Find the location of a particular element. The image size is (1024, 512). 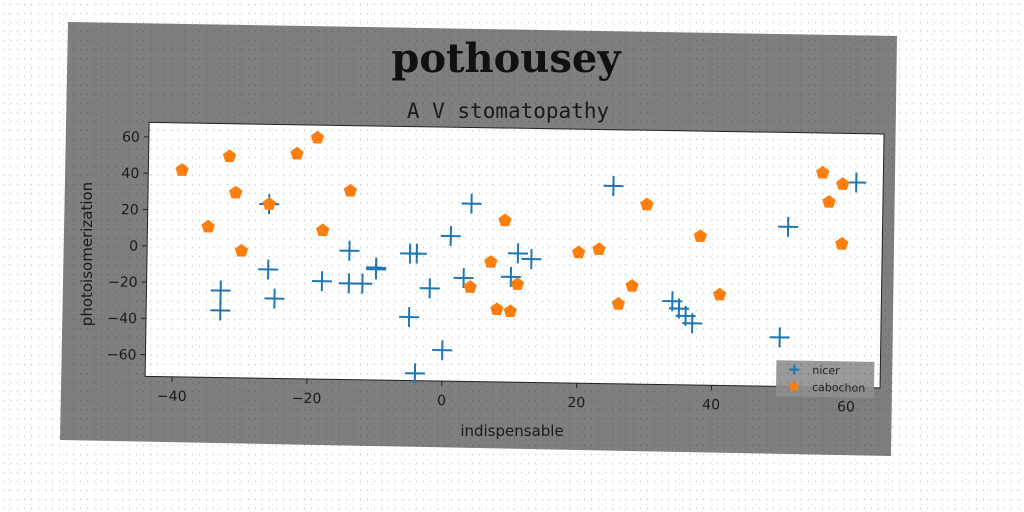

y-axis-label: photoisomerization is located at coordinates (87, 254).